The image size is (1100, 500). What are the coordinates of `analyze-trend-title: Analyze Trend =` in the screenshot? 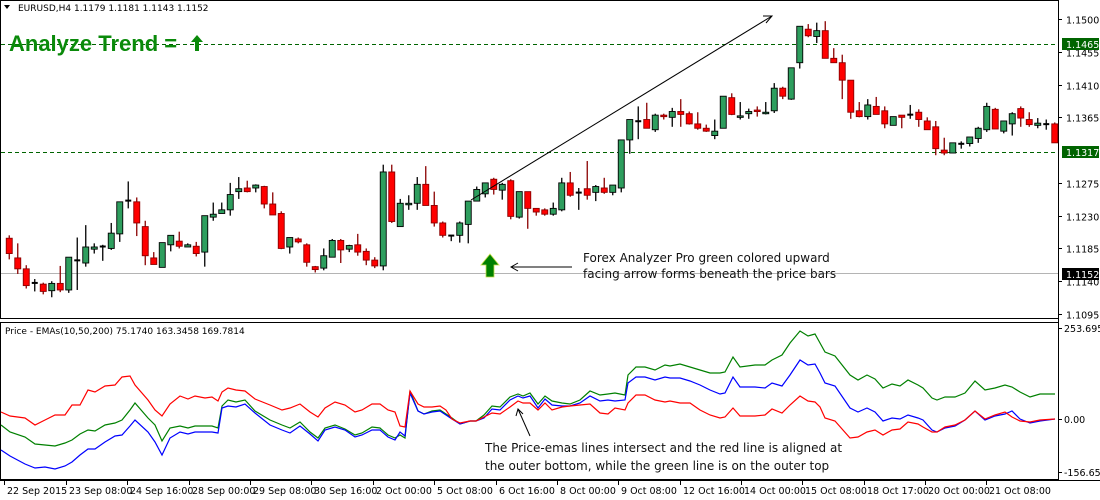 It's located at (93, 43).